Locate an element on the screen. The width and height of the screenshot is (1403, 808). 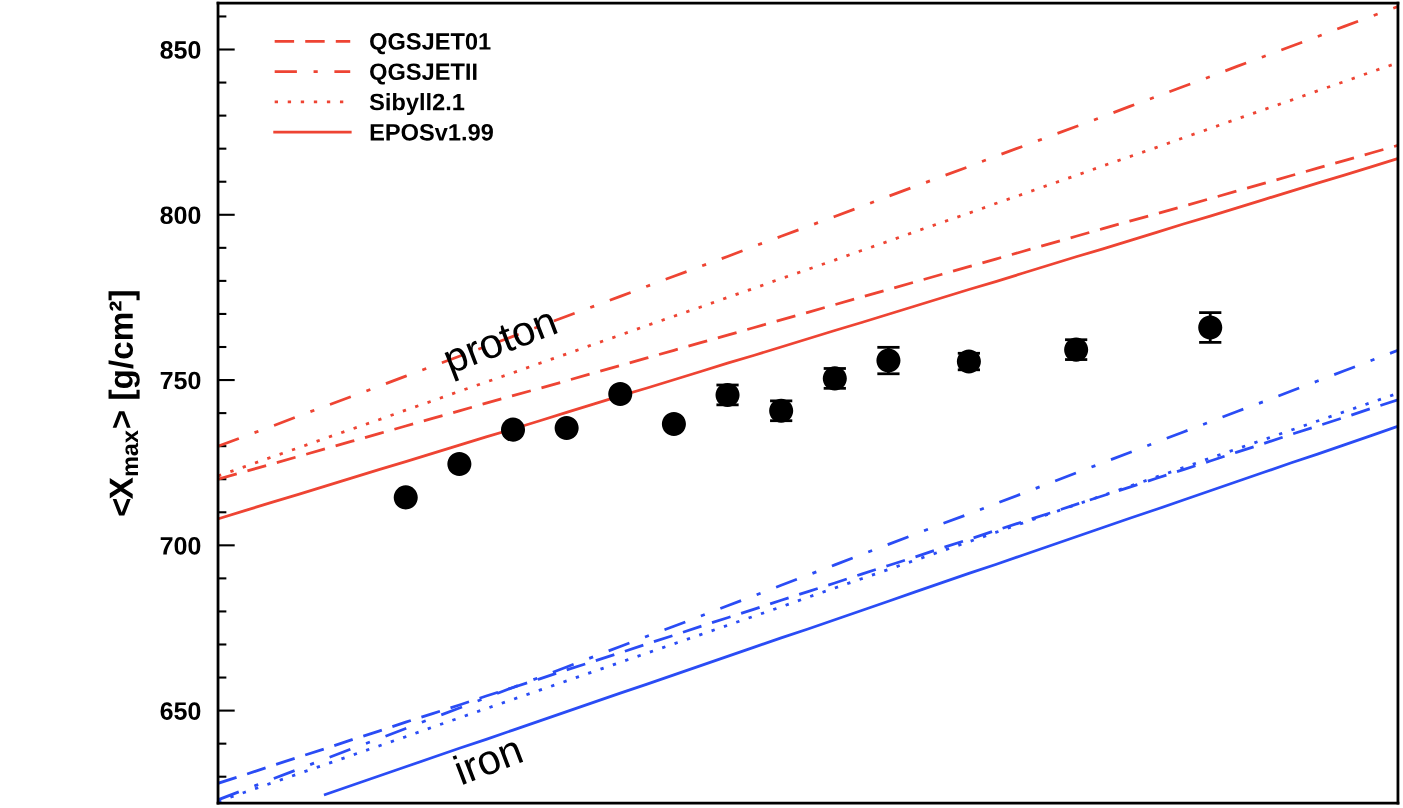
y-tick-label: 650 is located at coordinates (180, 711).